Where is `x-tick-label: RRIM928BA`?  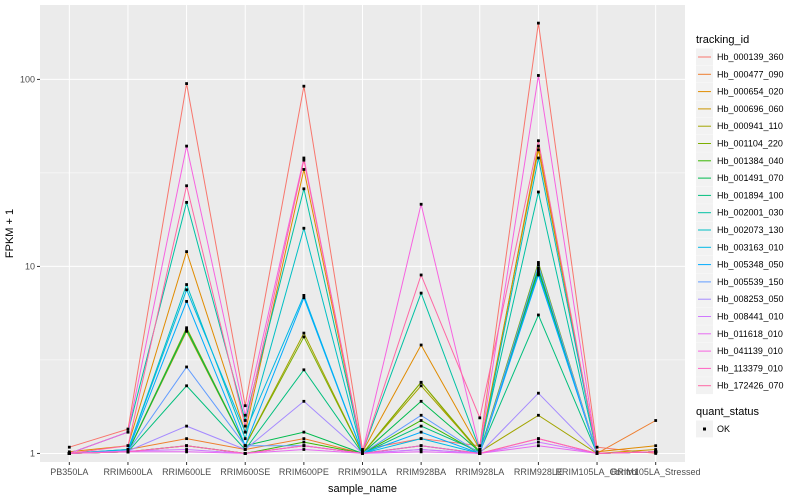
x-tick-label: RRIM928BA is located at coordinates (421, 472).